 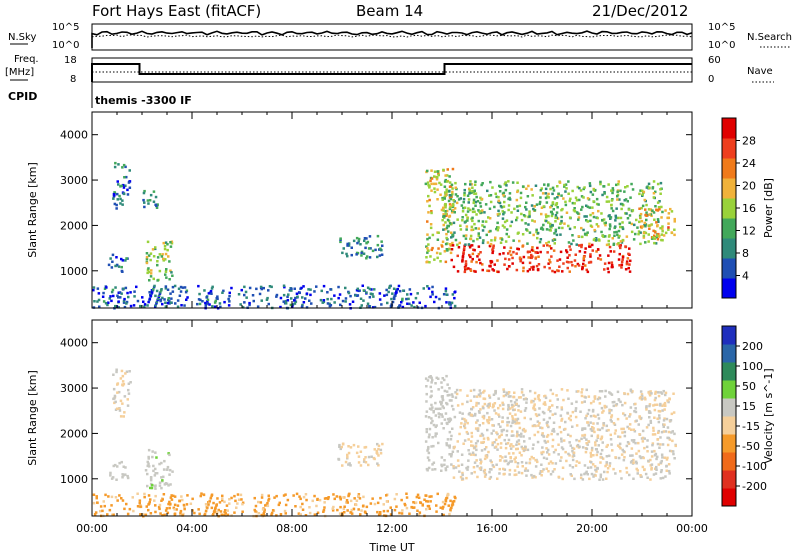 What do you see at coordinates (752, 346) in the screenshot?
I see `colorbar-tick-label: 200` at bounding box center [752, 346].